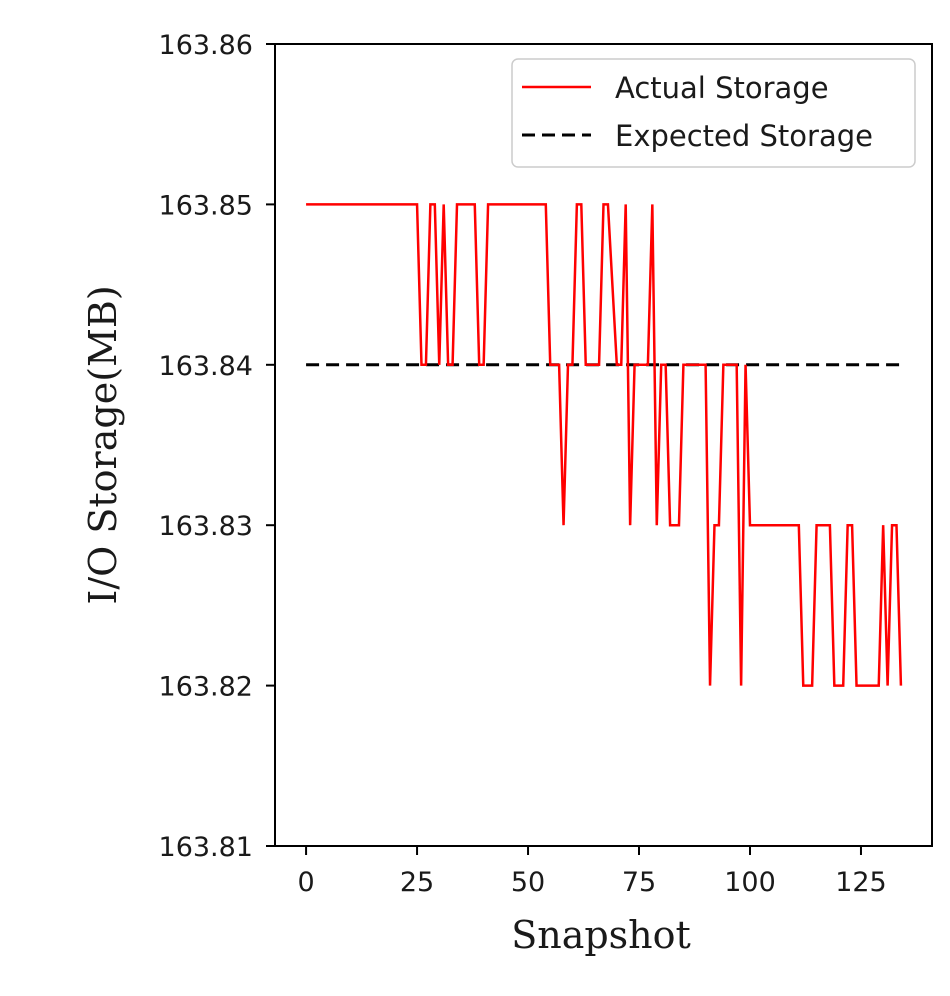 The height and width of the screenshot is (996, 950). What do you see at coordinates (206, 847) in the screenshot?
I see `y-tick-label: 163.81` at bounding box center [206, 847].